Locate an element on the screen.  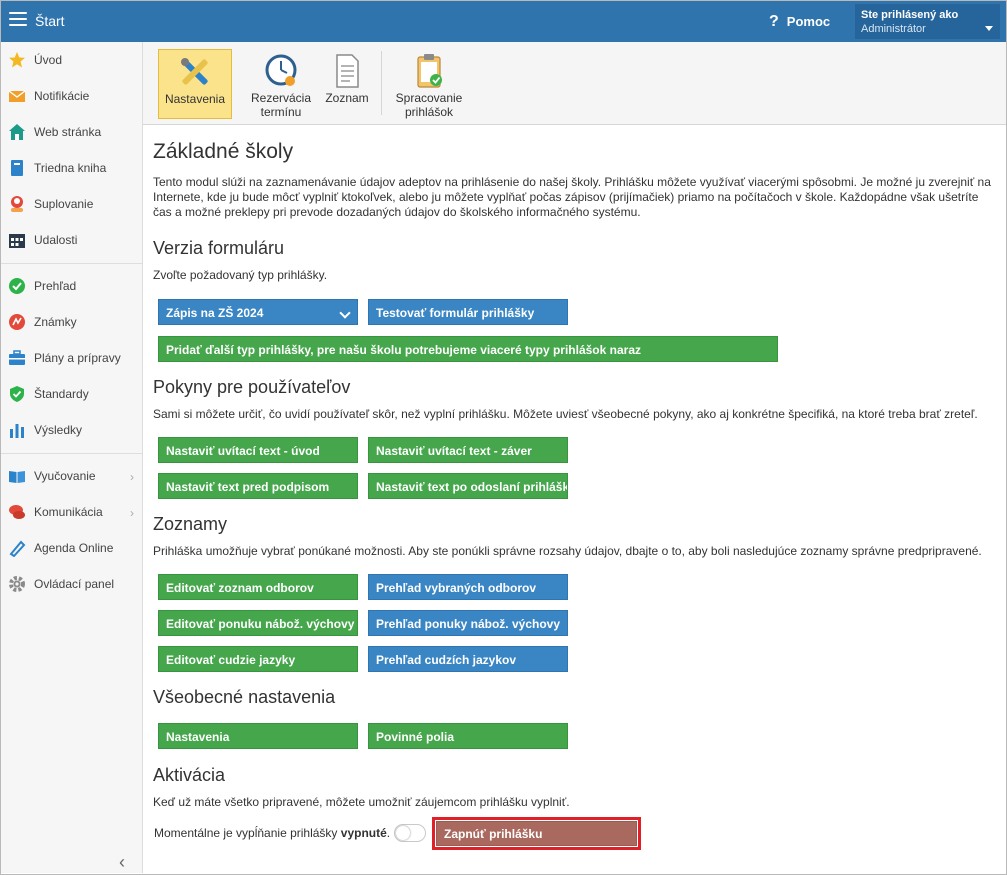
document-icon is located at coordinates (347, 71).